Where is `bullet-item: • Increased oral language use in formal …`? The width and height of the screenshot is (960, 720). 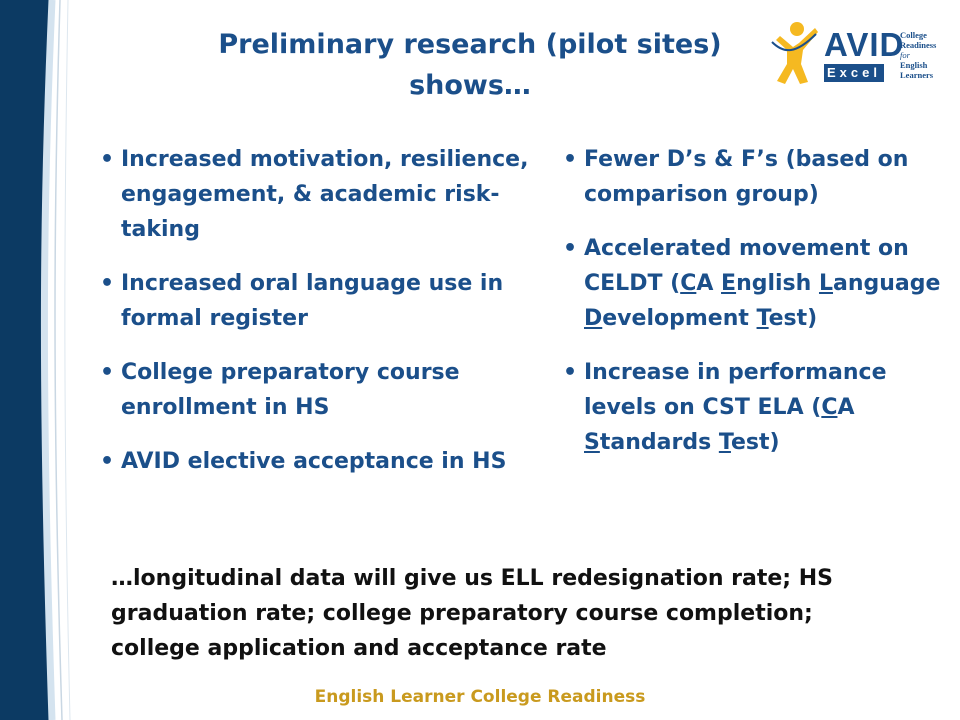 bullet-item: • Increased oral language use in formal … is located at coordinates (317, 301).